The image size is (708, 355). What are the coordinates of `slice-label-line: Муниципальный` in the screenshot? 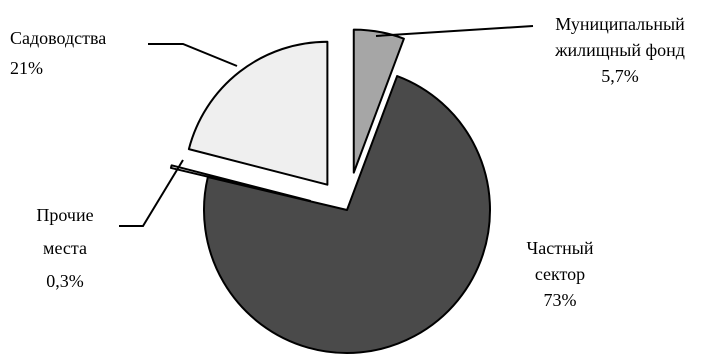 It's located at (620, 24).